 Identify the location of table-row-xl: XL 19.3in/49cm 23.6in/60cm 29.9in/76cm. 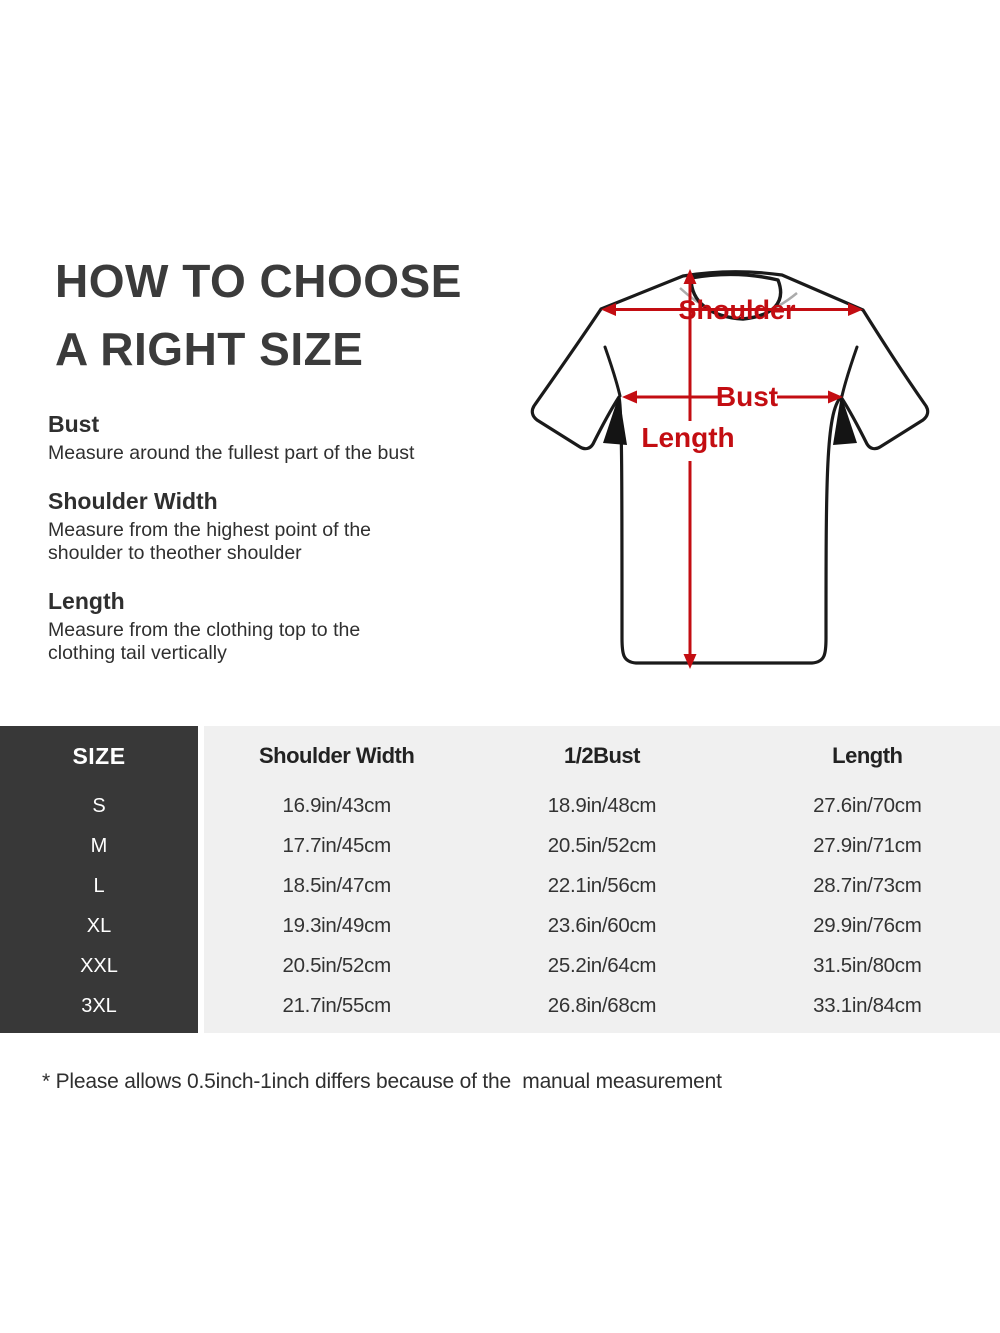
(500, 926).